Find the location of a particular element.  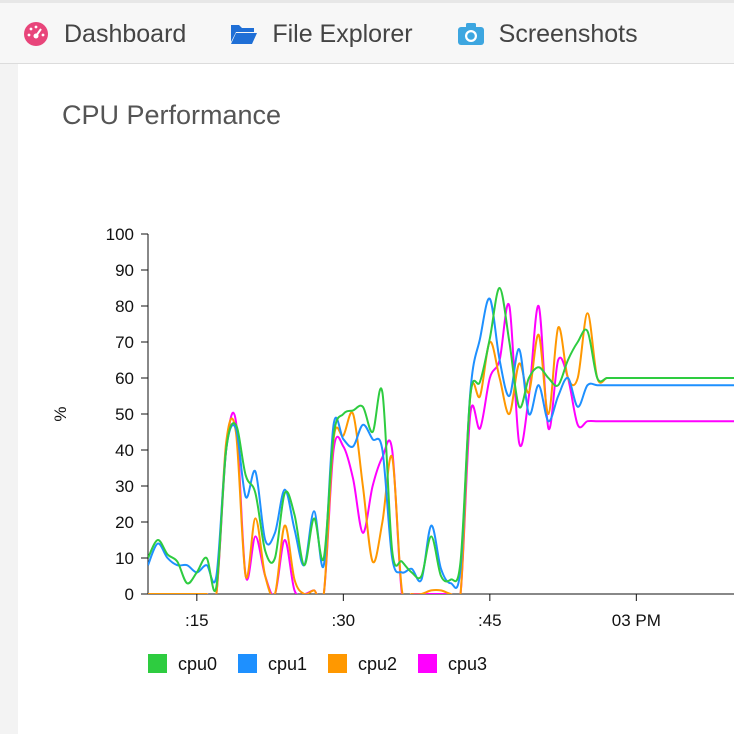

legend-swatch-cpu2 is located at coordinates (337, 663).